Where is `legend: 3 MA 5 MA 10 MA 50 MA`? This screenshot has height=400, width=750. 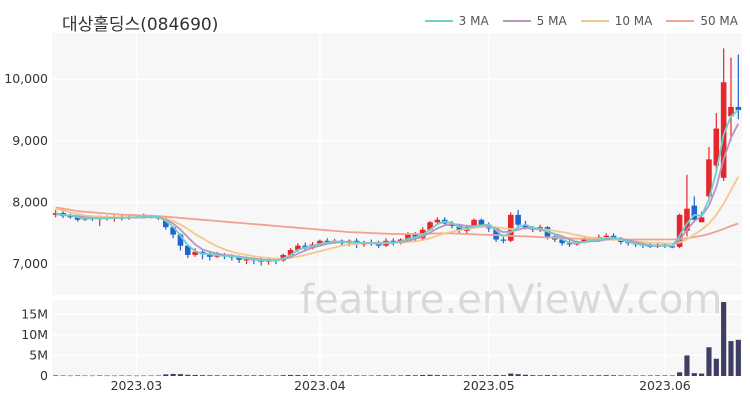 legend: 3 MA 5 MA 10 MA 50 MA is located at coordinates (581, 21).